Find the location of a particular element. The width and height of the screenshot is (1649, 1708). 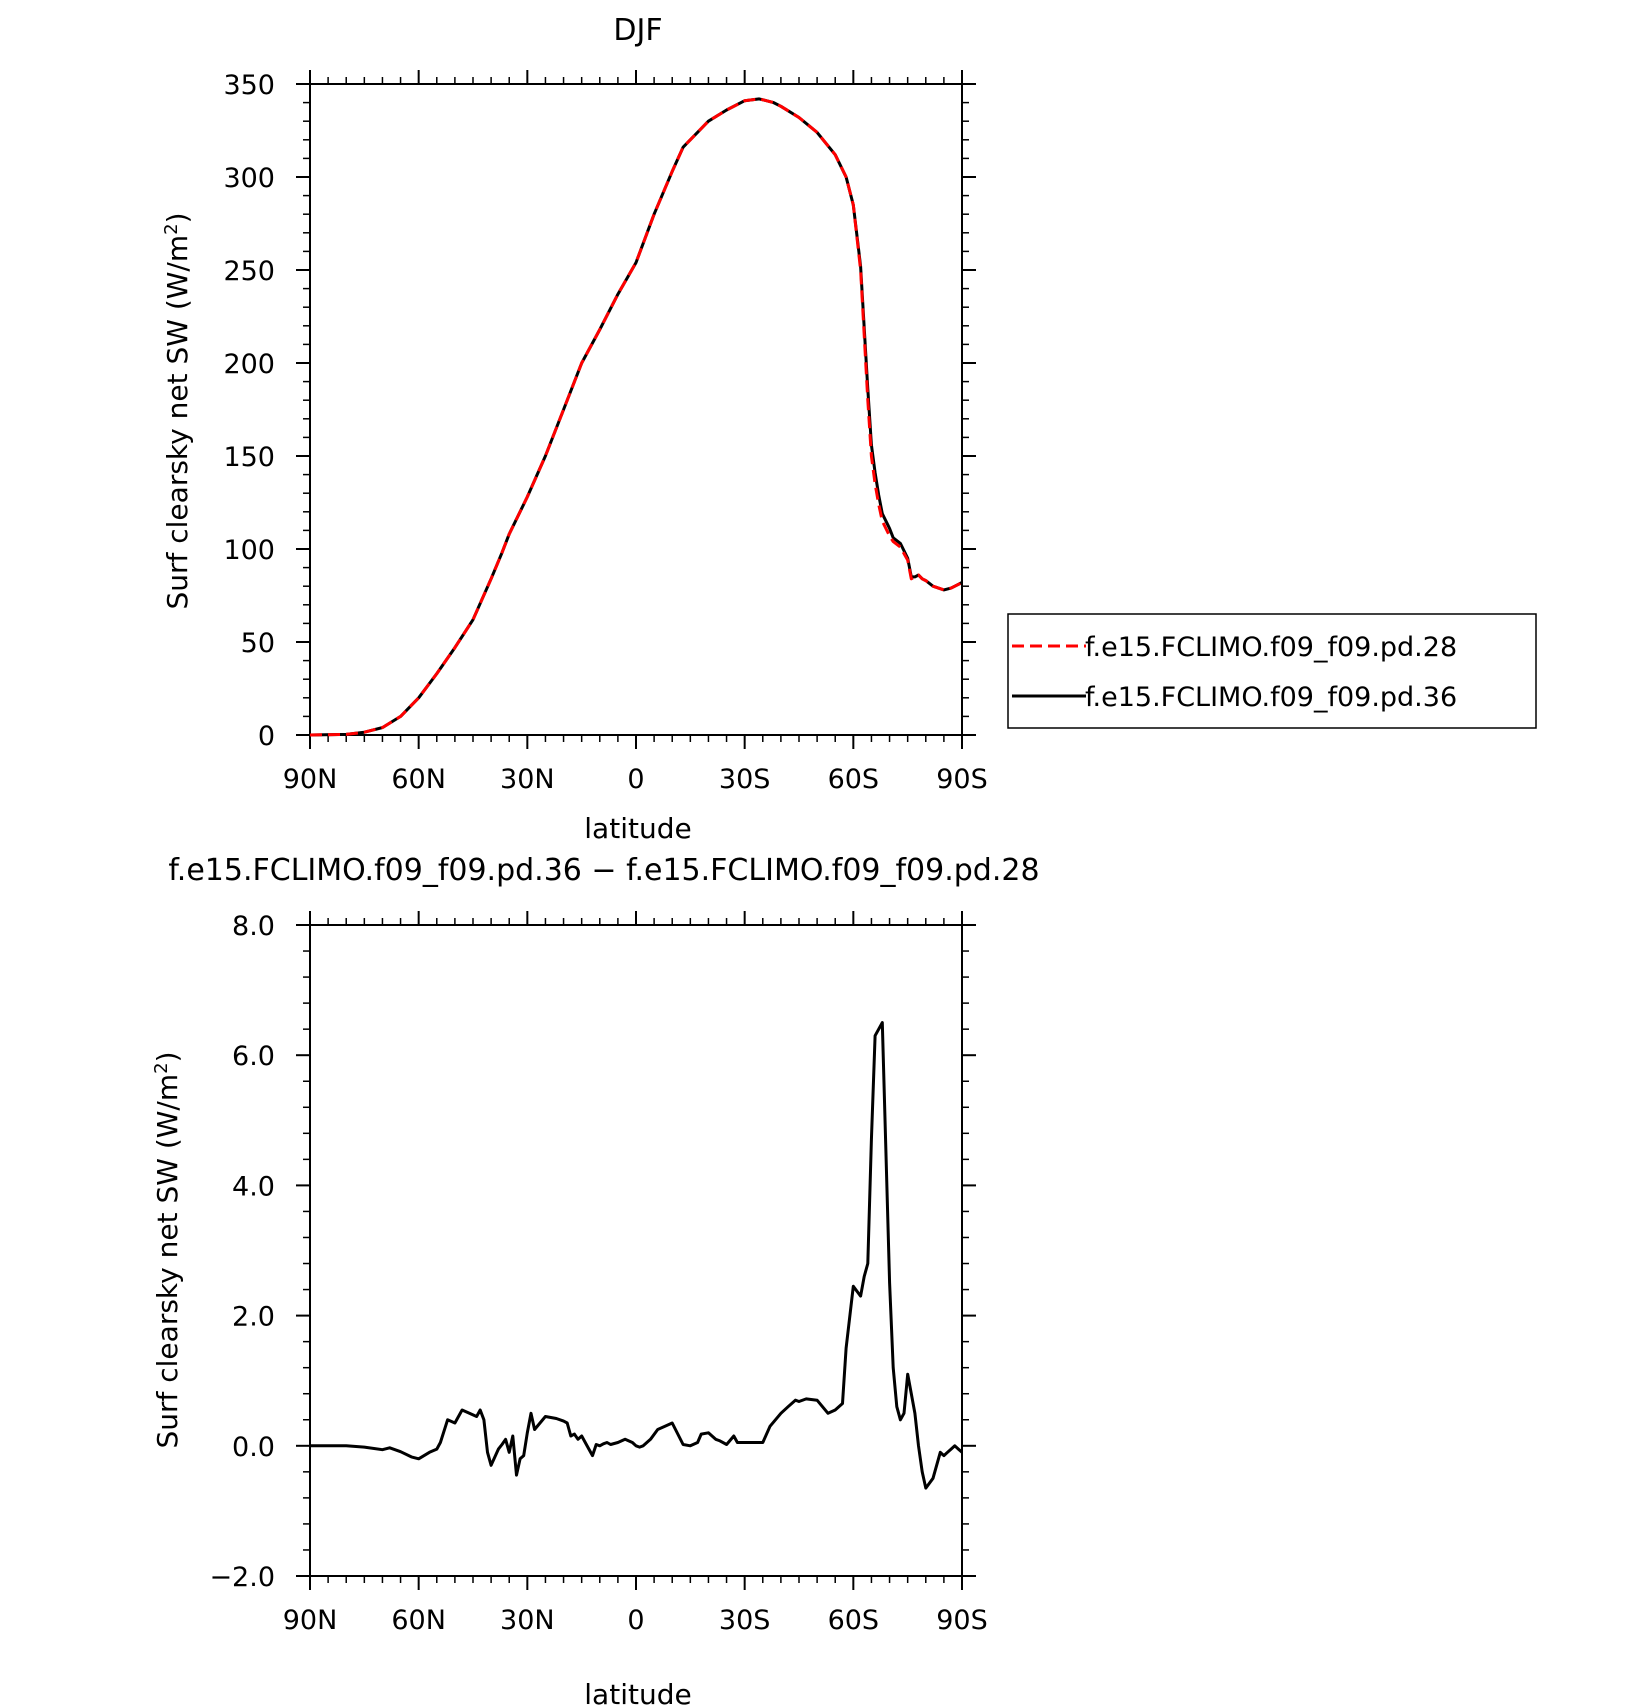

top-chart-x-tick-label: 30S is located at coordinates (745, 779).